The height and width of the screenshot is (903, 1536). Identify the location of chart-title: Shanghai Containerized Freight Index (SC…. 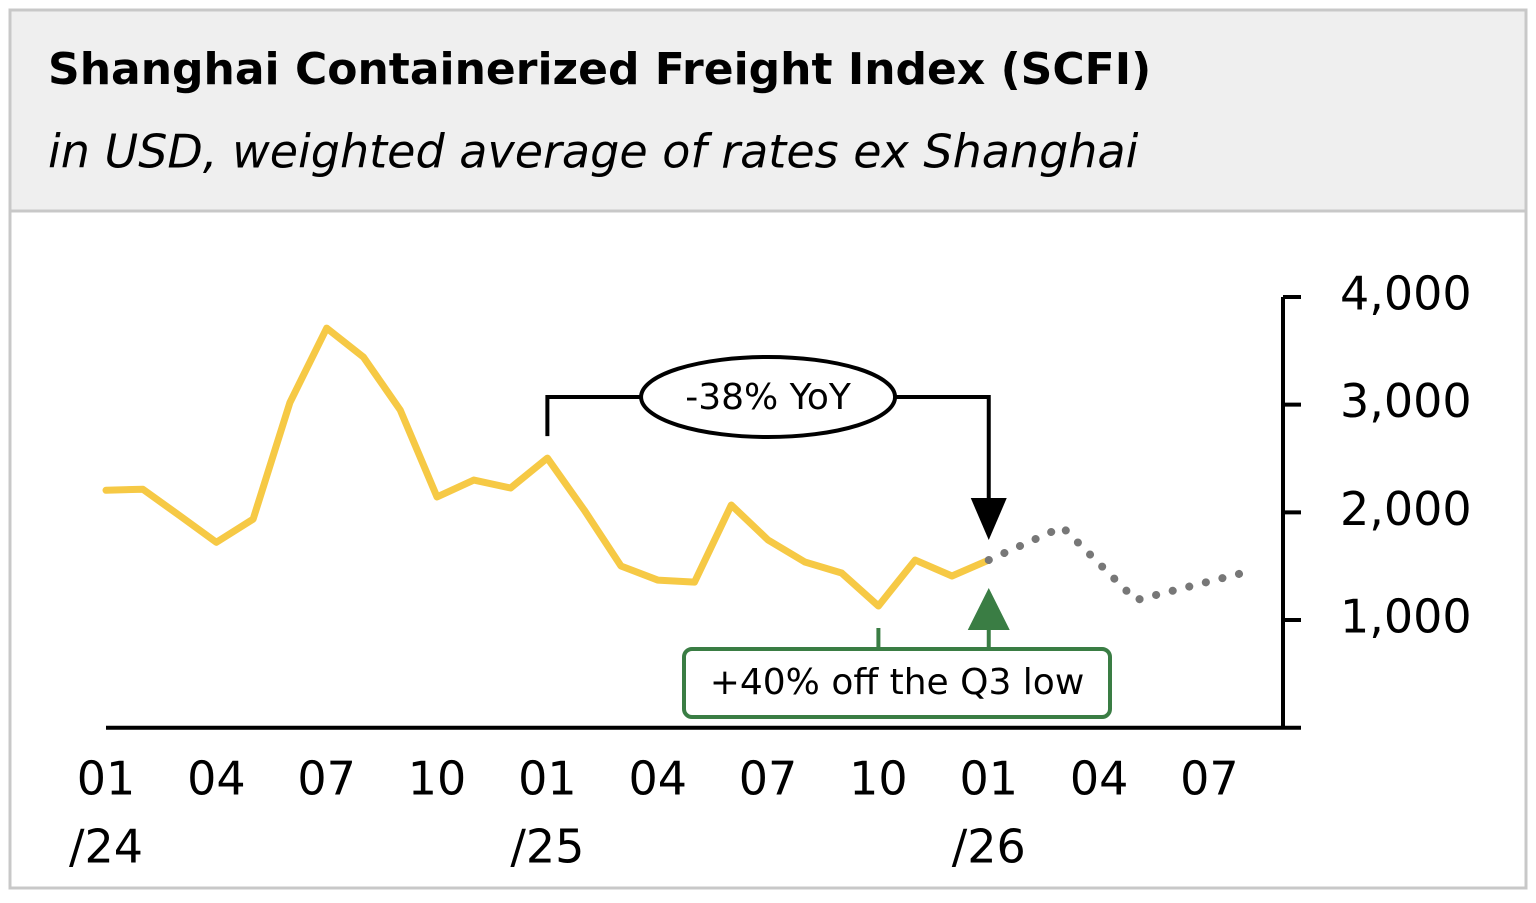
(599, 69).